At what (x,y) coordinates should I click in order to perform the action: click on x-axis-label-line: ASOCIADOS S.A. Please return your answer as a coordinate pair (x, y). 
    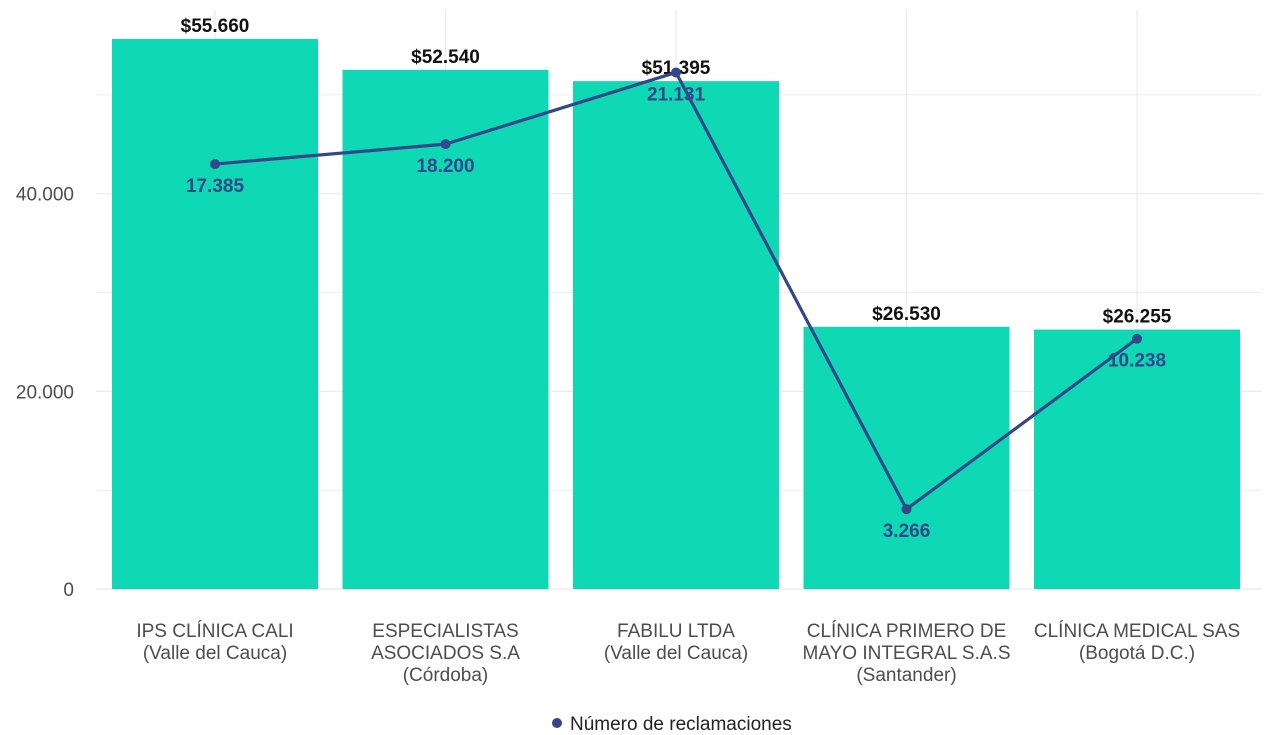
    Looking at the image, I should click on (445, 653).